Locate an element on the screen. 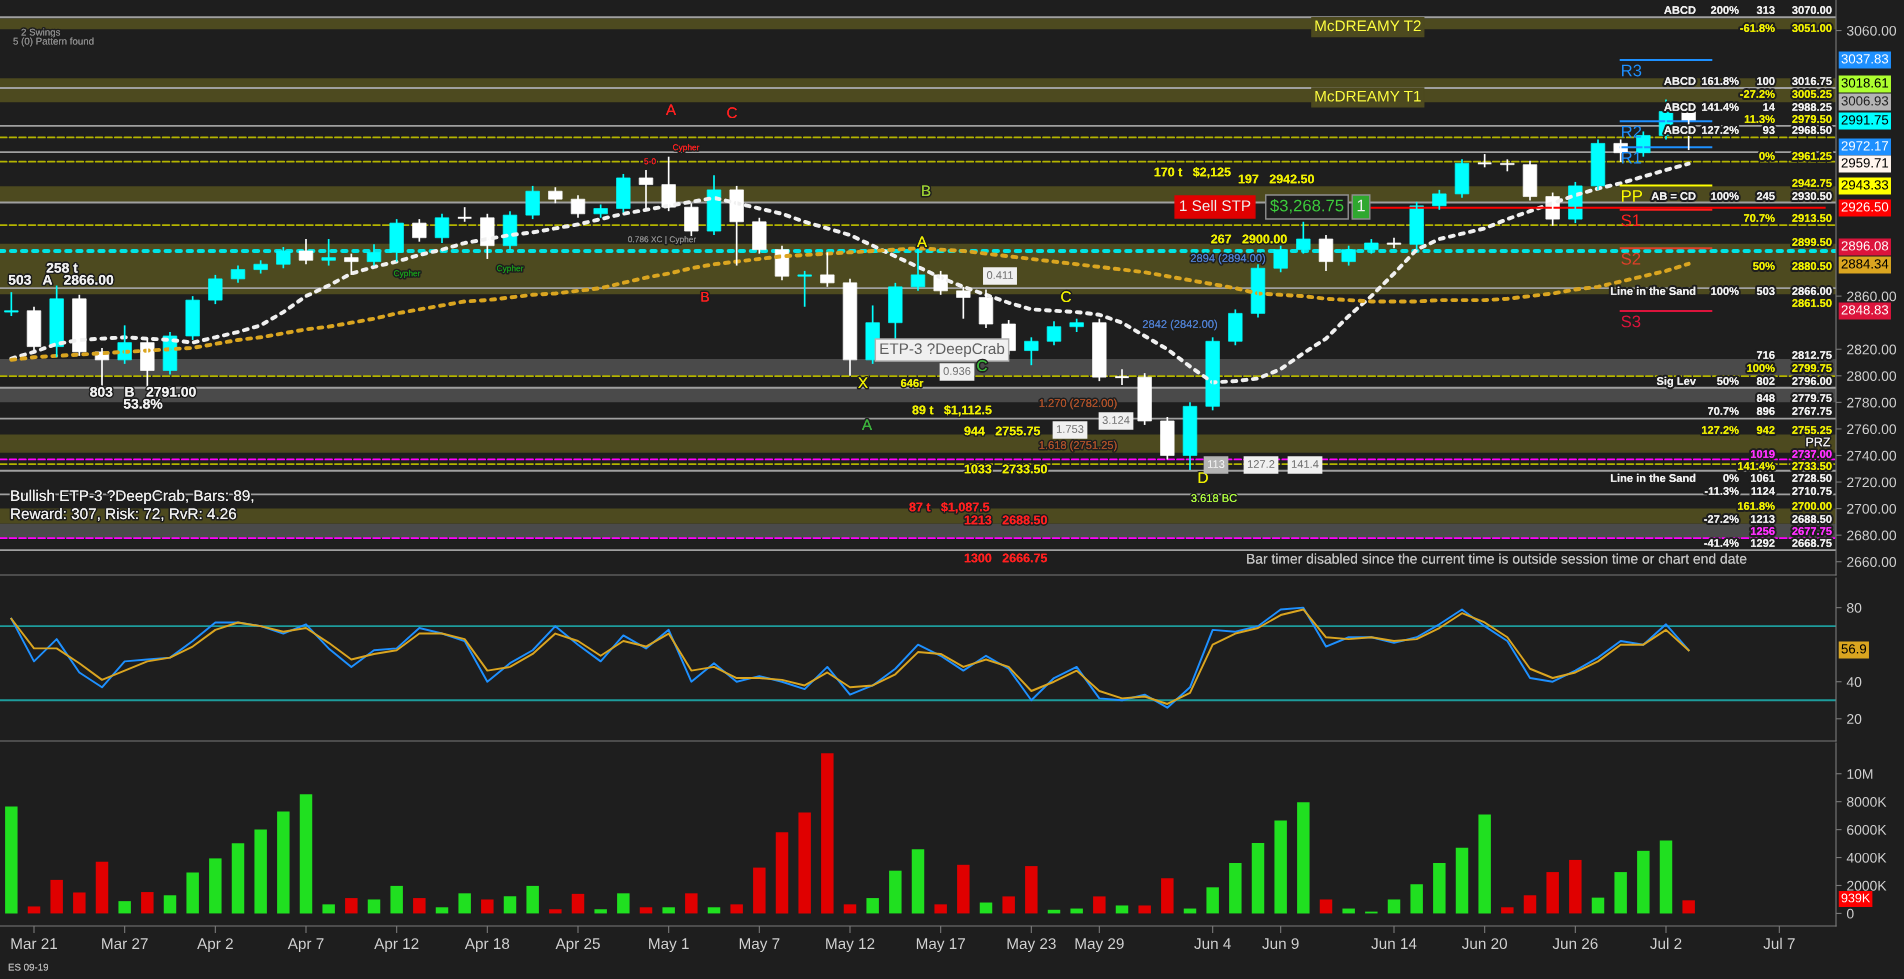  text: -61.8% 3051.00 is located at coordinates (1786, 28).